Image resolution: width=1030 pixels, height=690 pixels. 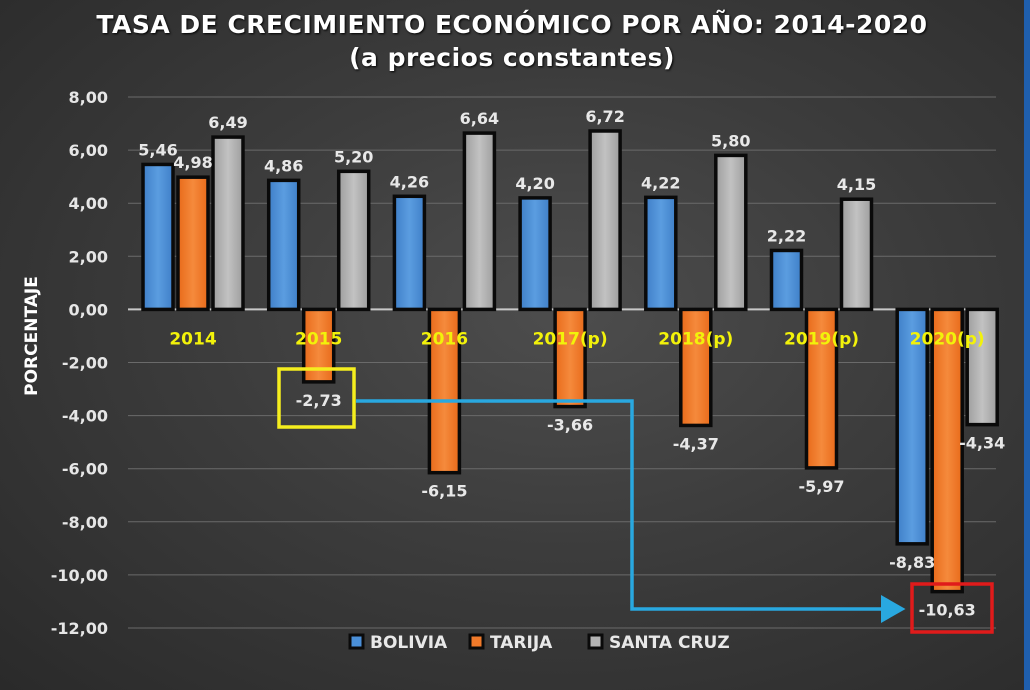 I want to click on y-tick-label: 6,00, so click(x=88, y=150).